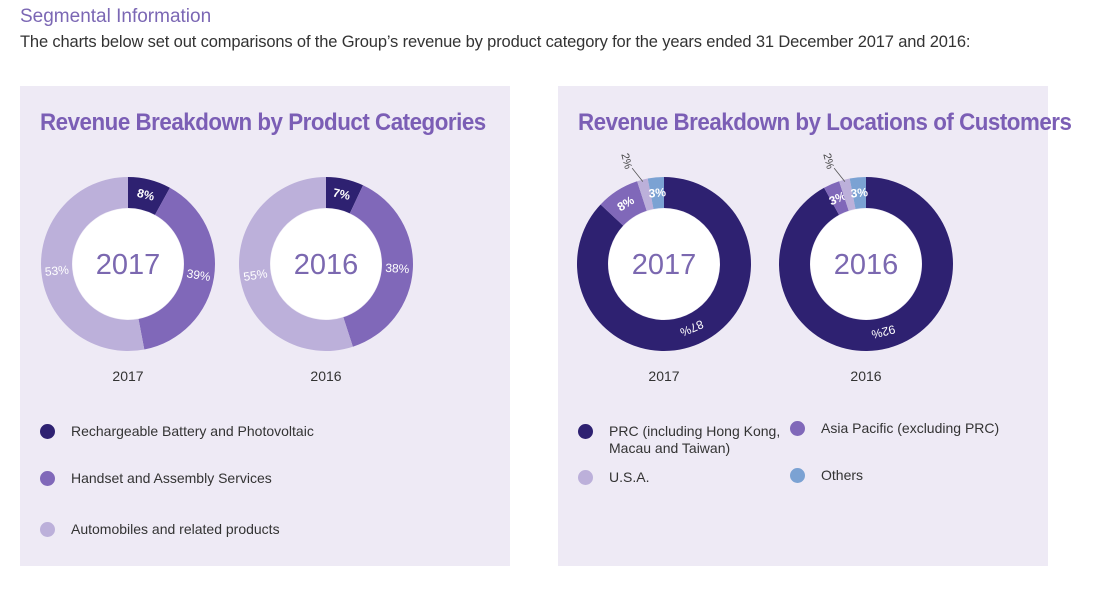 The height and width of the screenshot is (609, 1097). Describe the element at coordinates (199, 275) in the screenshot. I see `slice-label: 39%` at that location.